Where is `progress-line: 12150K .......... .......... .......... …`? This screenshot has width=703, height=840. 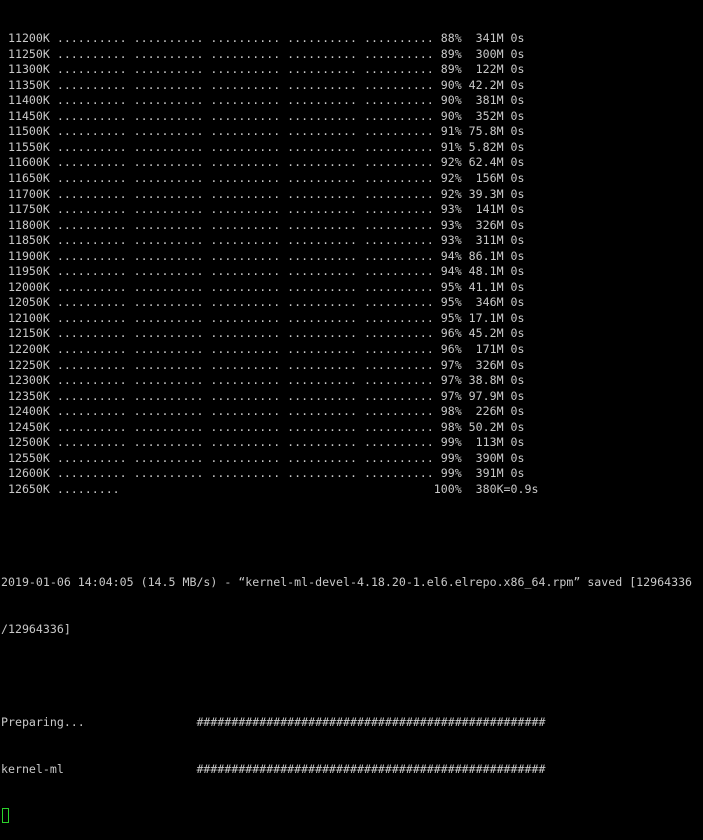
progress-line: 12150K .......... .......... .......... … is located at coordinates (263, 333).